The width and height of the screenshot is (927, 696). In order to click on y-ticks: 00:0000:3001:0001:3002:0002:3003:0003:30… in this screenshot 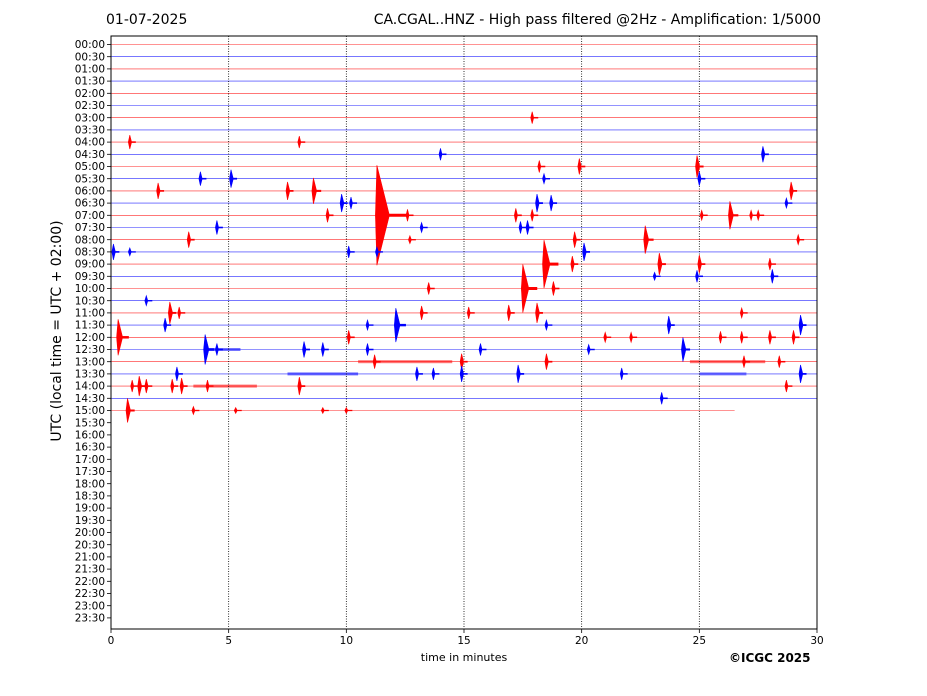, I will do `click(93, 332)`.